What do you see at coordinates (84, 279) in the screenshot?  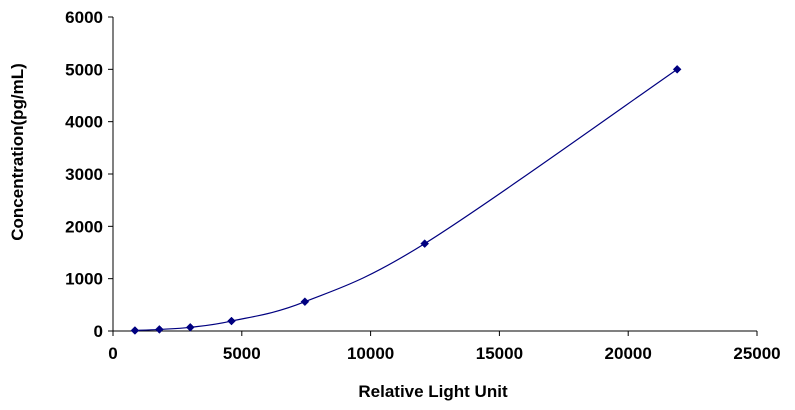 I see `y-tick-label: 1000` at bounding box center [84, 279].